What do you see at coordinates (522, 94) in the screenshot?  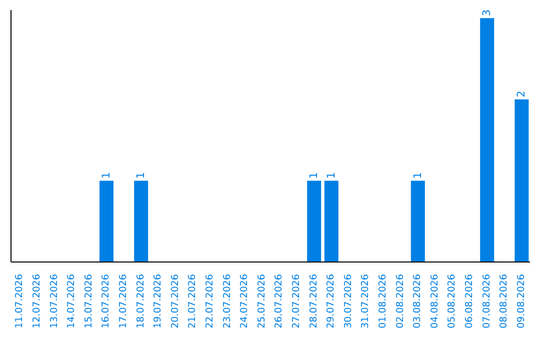 I see `data-label: 2` at bounding box center [522, 94].